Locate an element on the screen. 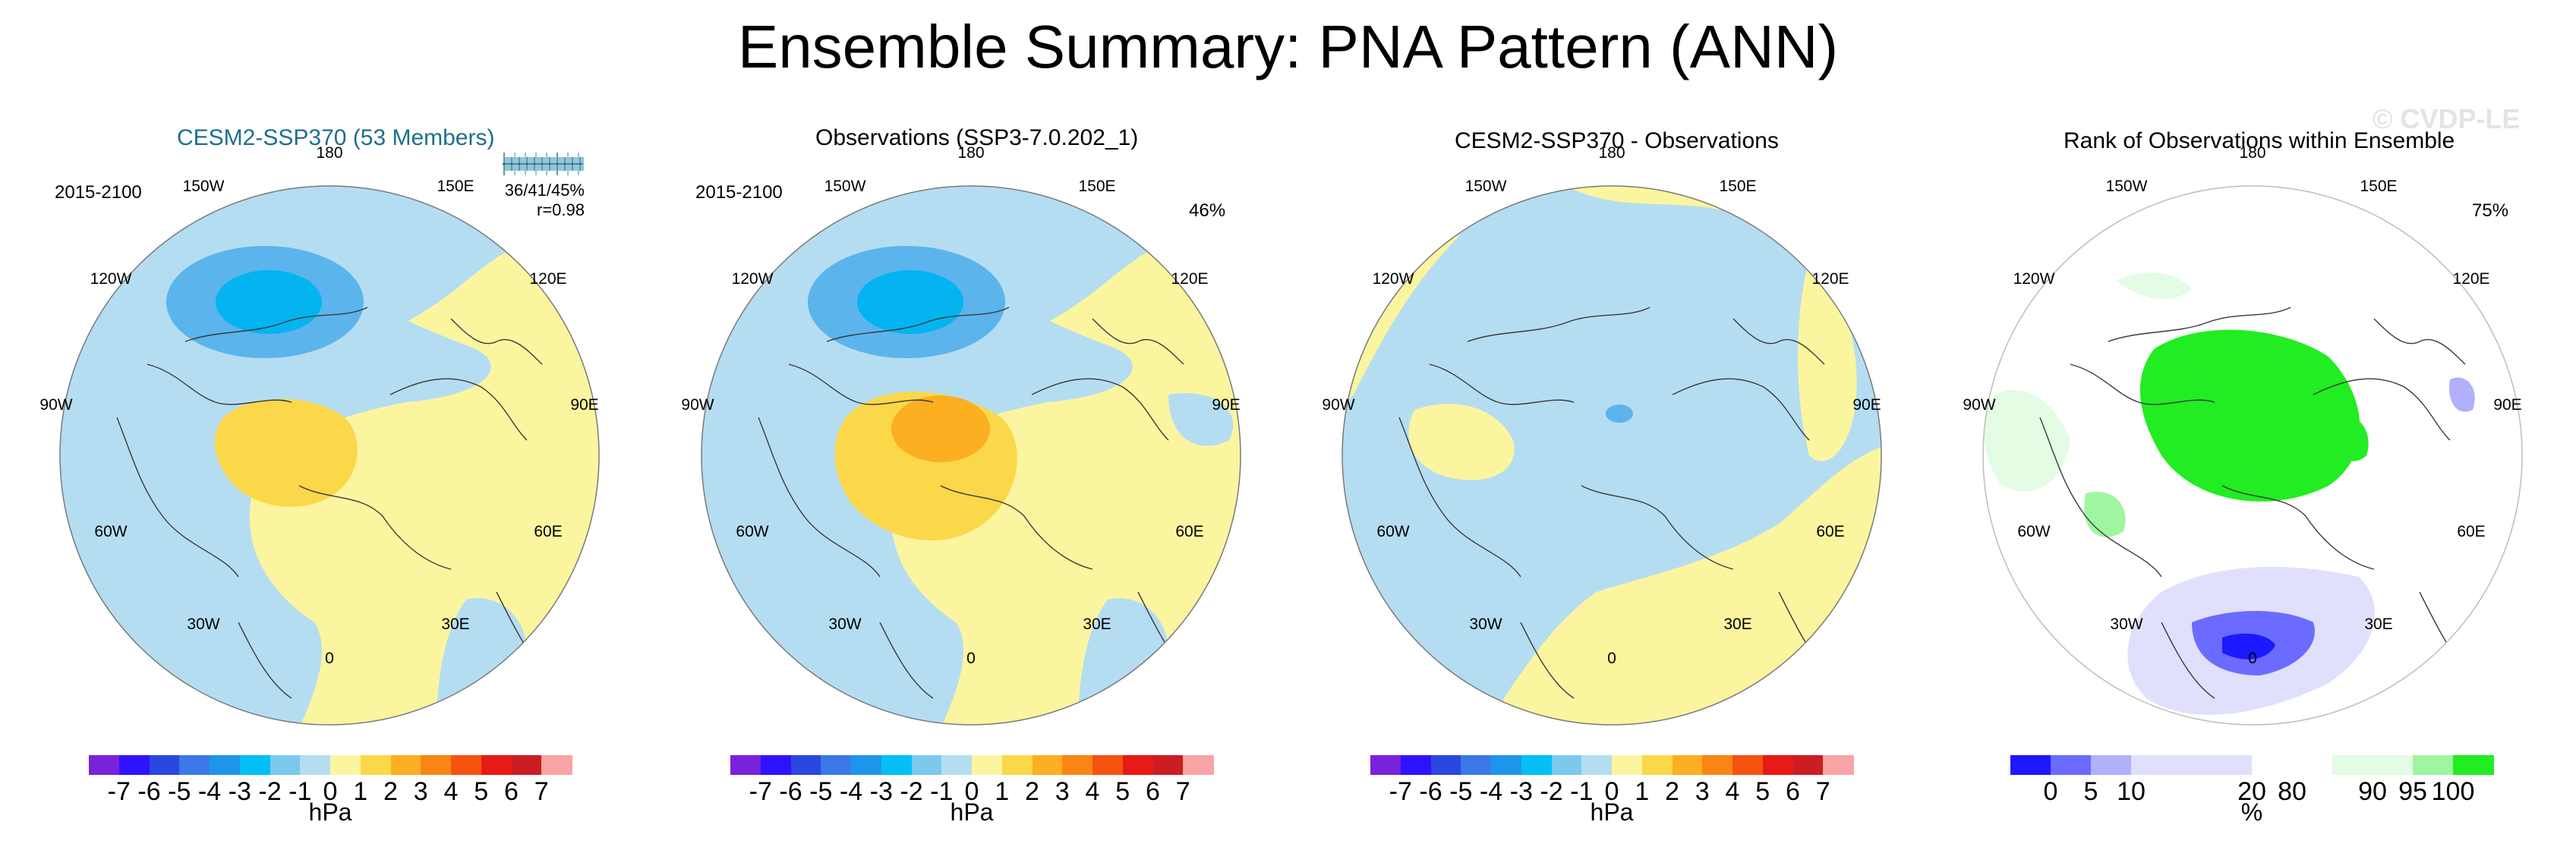 Image resolution: width=2576 pixels, height=847 pixels. field-rank-green-west is located at coordinates (2027, 440).